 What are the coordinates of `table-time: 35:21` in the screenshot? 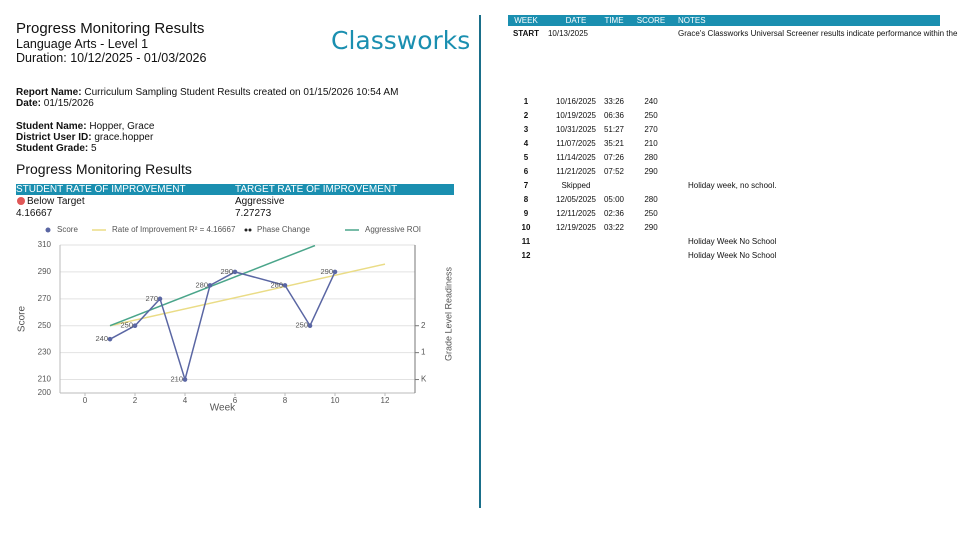 It's located at (614, 143).